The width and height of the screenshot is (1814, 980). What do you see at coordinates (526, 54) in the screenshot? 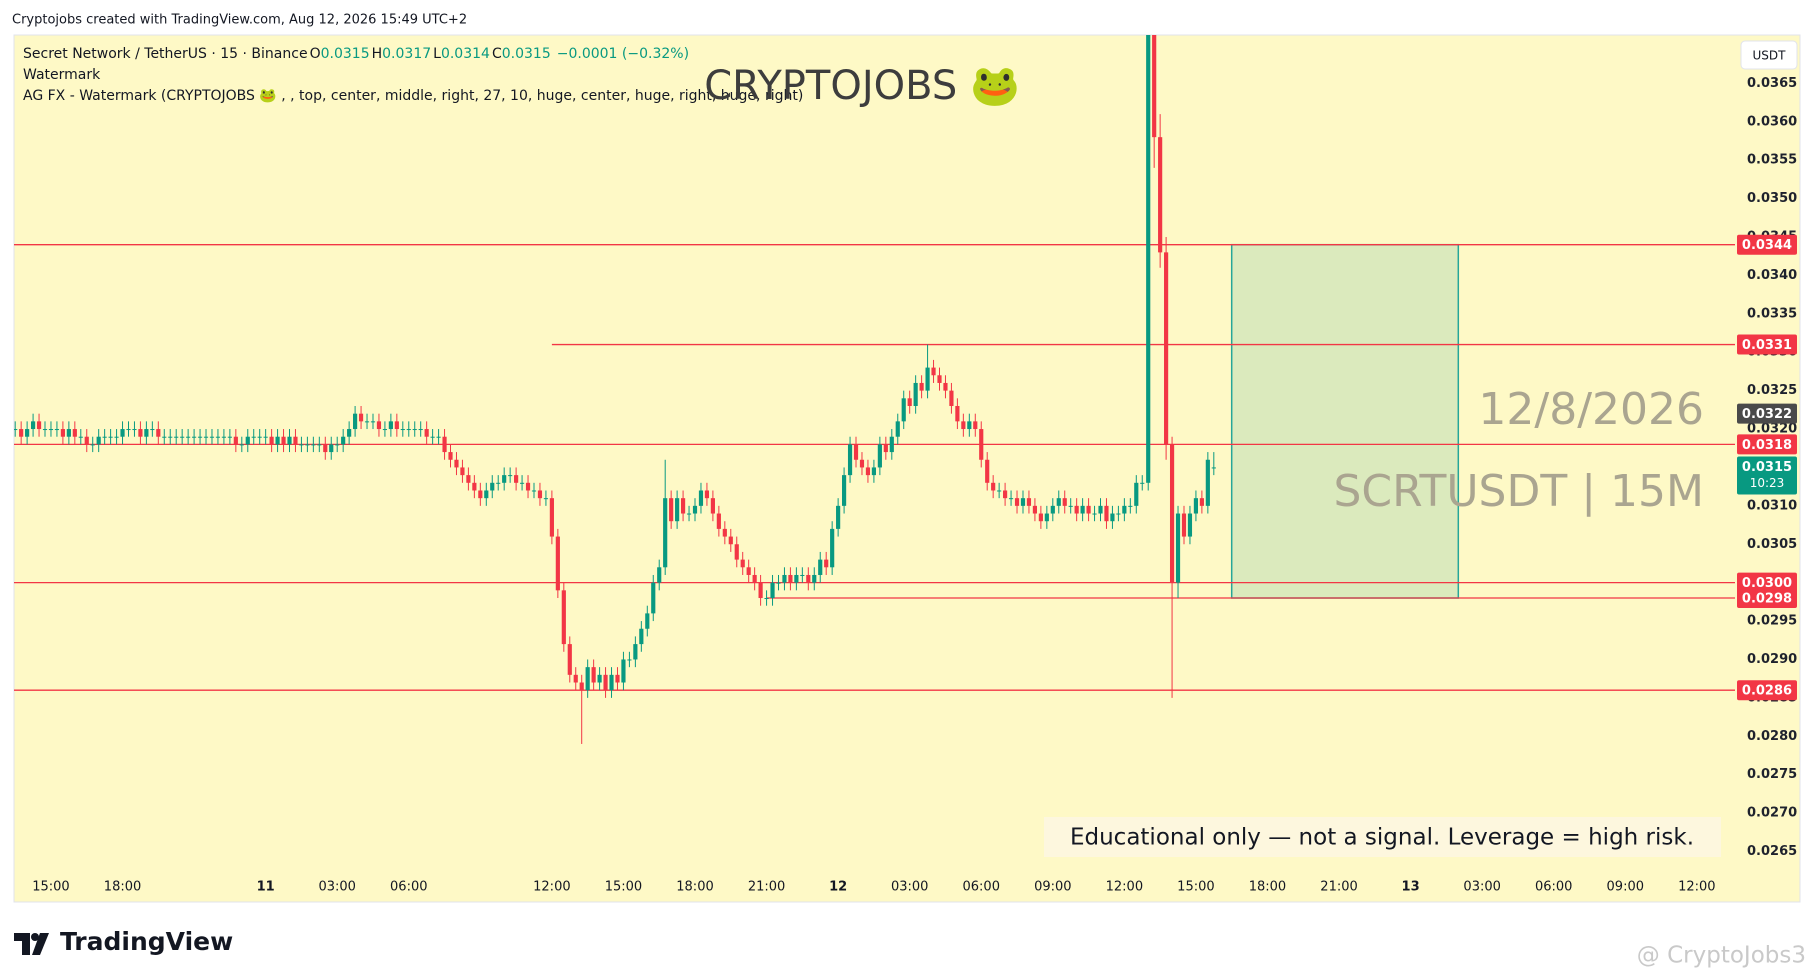
I see `ohlc-value: 0.0315` at bounding box center [526, 54].